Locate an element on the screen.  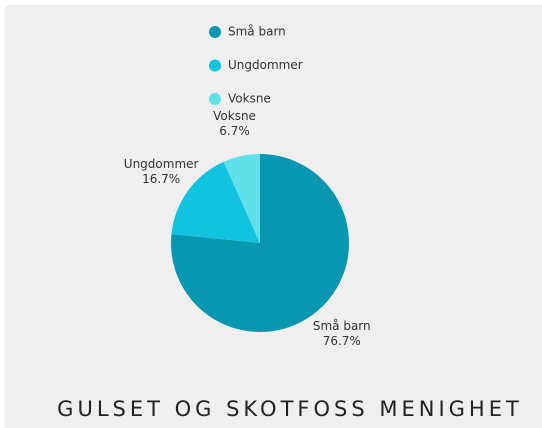
legend-label: Voksne is located at coordinates (249, 99).